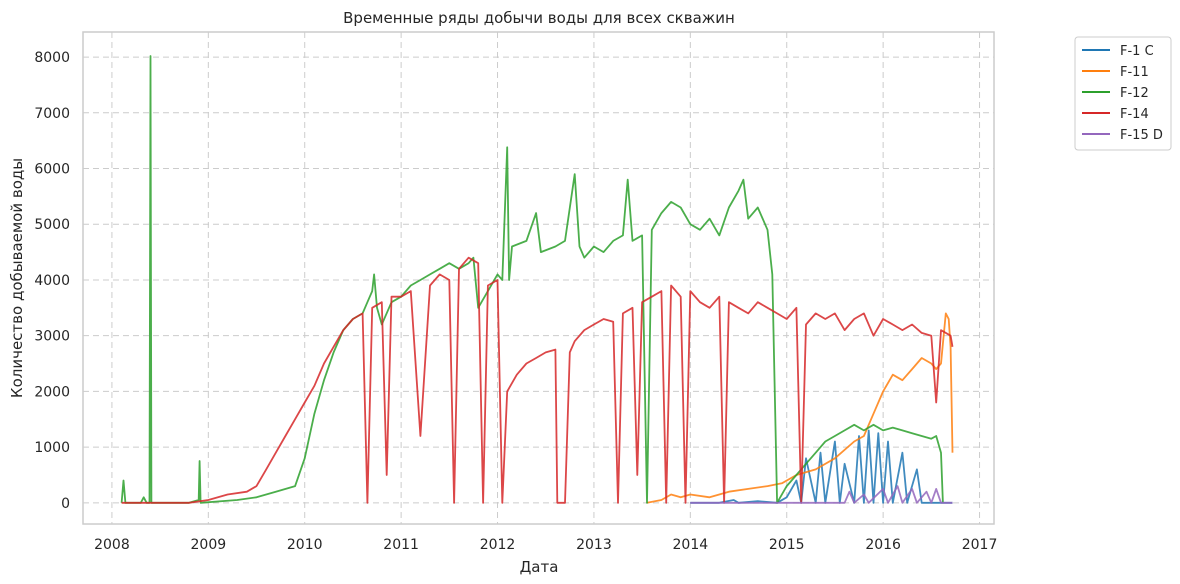 The image size is (1180, 584). Describe the element at coordinates (305, 545) in the screenshot. I see `x-tick-label: 2010` at that location.